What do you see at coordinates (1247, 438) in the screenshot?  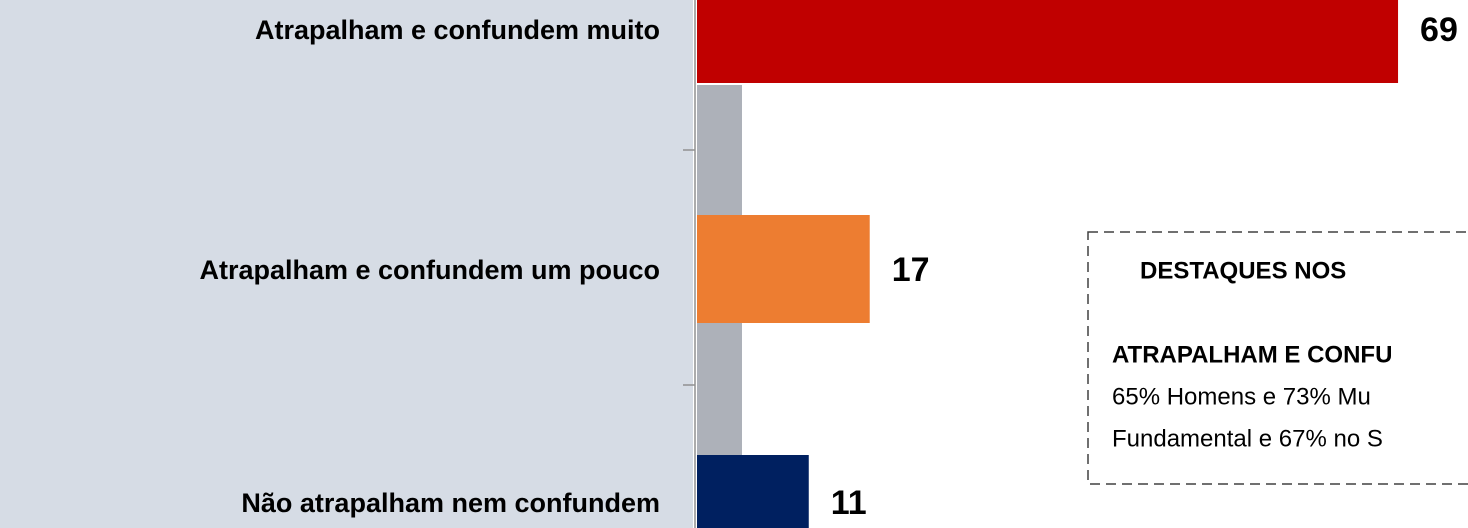 I see `annotation-line: Fundamental e 67% no S` at bounding box center [1247, 438].